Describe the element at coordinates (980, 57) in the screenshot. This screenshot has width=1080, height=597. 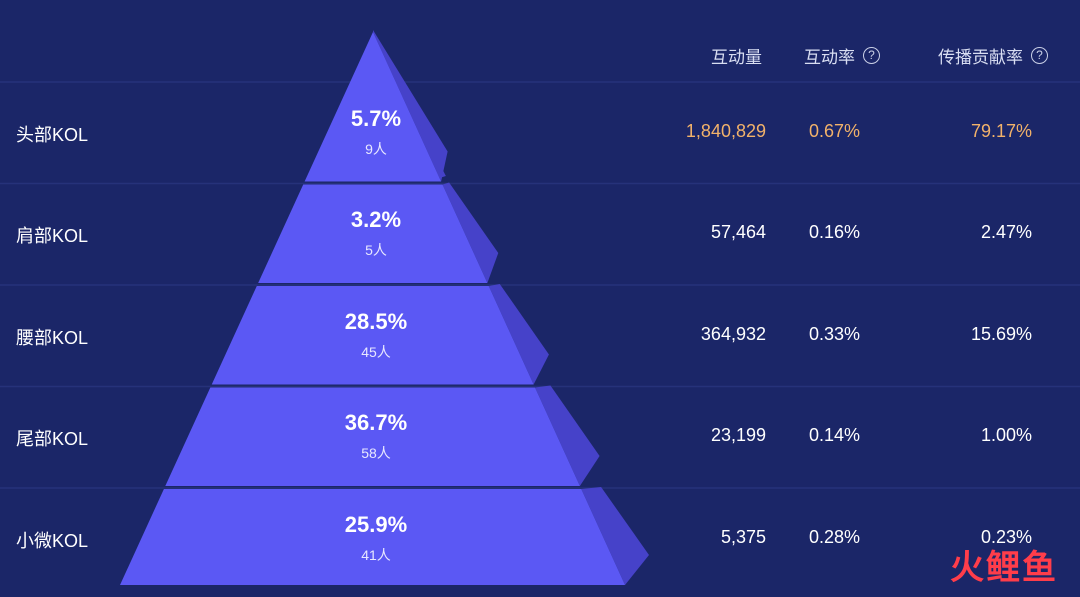
I see `header-contribution-rate-label: 传播贡献率` at that location.